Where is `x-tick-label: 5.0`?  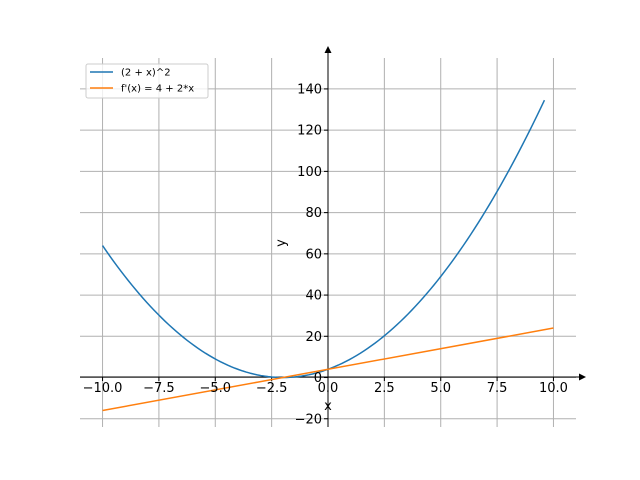 x-tick-label: 5.0 is located at coordinates (440, 388).